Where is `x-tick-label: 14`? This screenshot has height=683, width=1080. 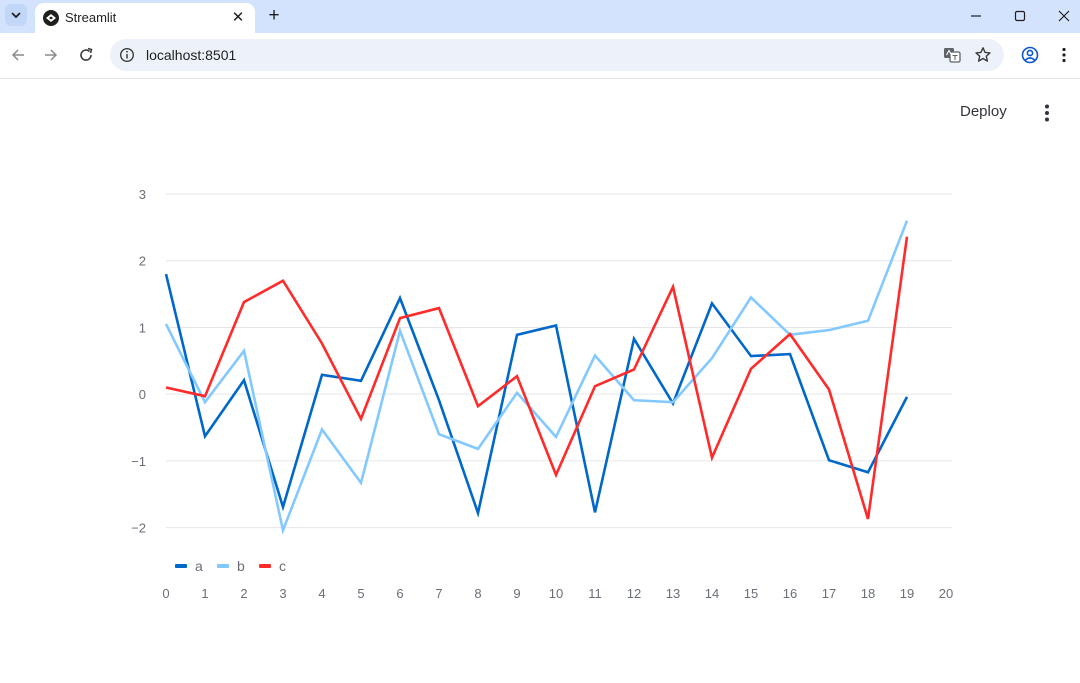
x-tick-label: 14 is located at coordinates (712, 593).